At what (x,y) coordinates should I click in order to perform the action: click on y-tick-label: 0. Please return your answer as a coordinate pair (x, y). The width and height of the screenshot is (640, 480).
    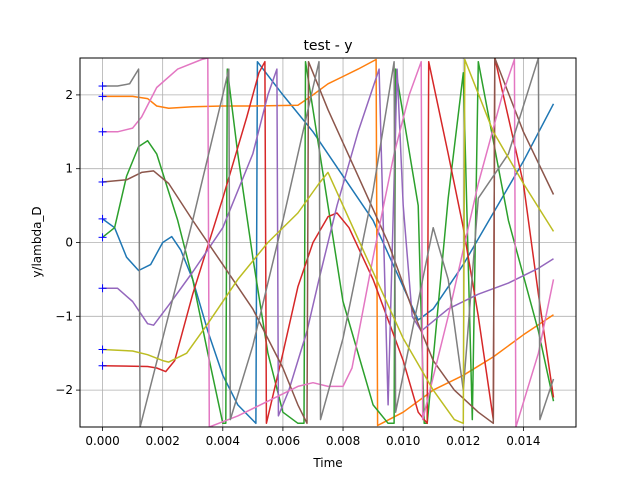
    Looking at the image, I should click on (69, 243).